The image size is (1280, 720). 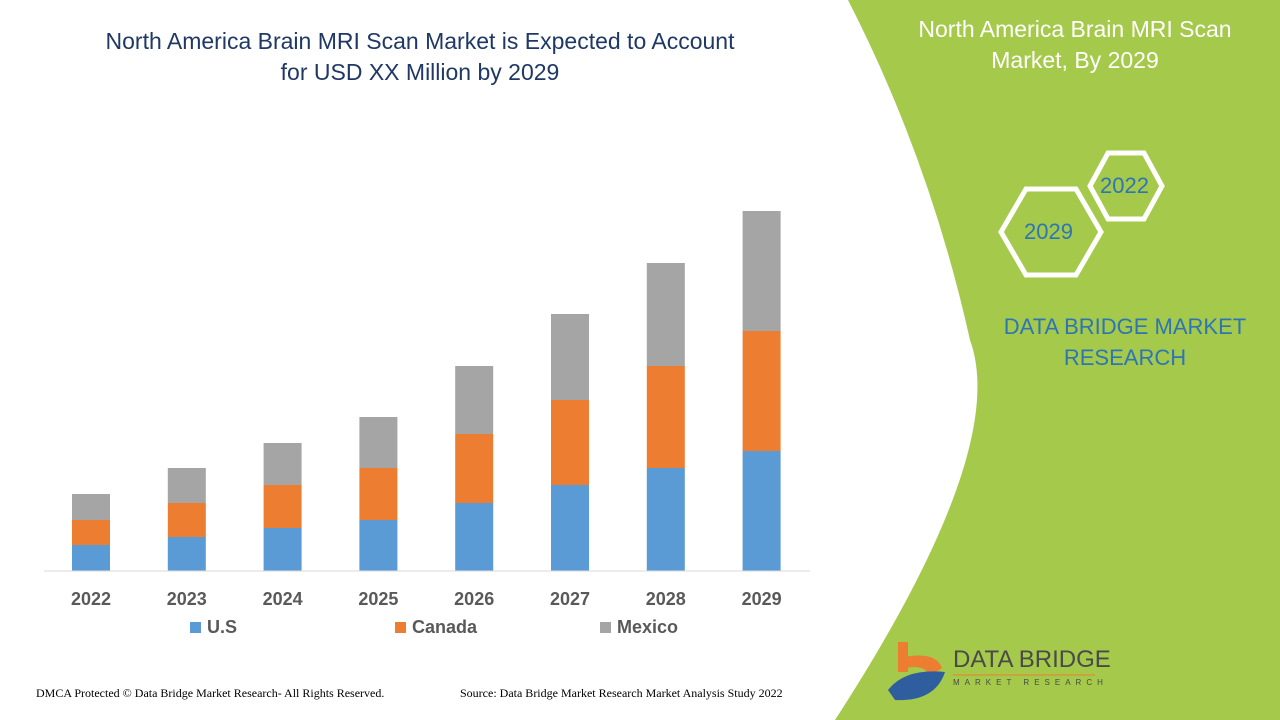 I want to click on x-tick-label: 2027, so click(x=570, y=599).